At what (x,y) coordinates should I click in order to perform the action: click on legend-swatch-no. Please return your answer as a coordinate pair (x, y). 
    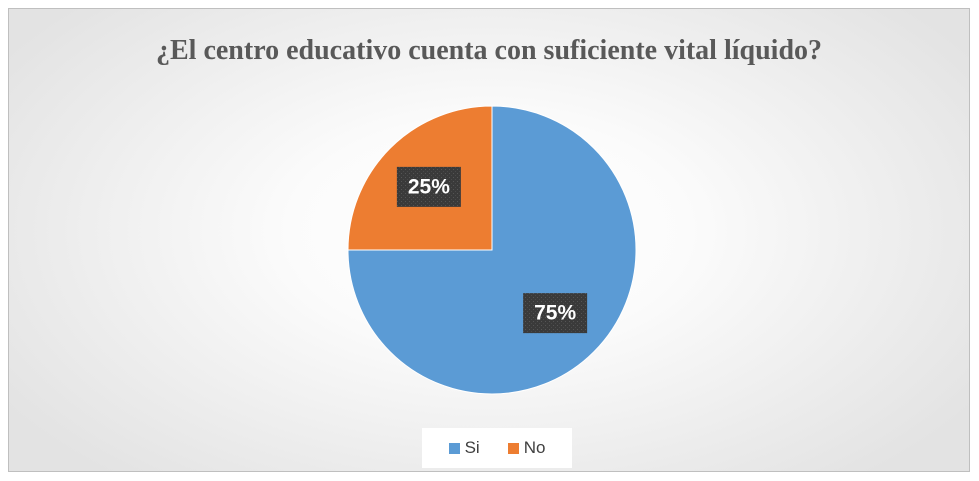
    Looking at the image, I should click on (513, 448).